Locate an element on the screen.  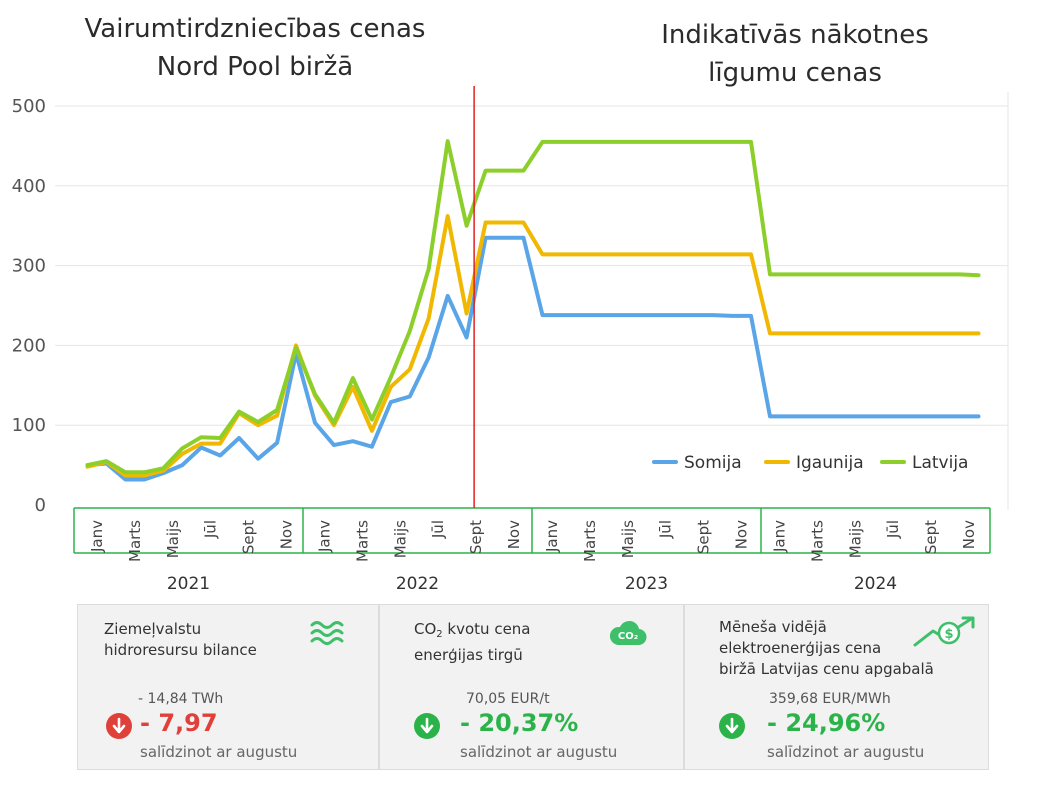
panel-label: CO2 kvotu cena enerģijas tirgū is located at coordinates (472, 642).